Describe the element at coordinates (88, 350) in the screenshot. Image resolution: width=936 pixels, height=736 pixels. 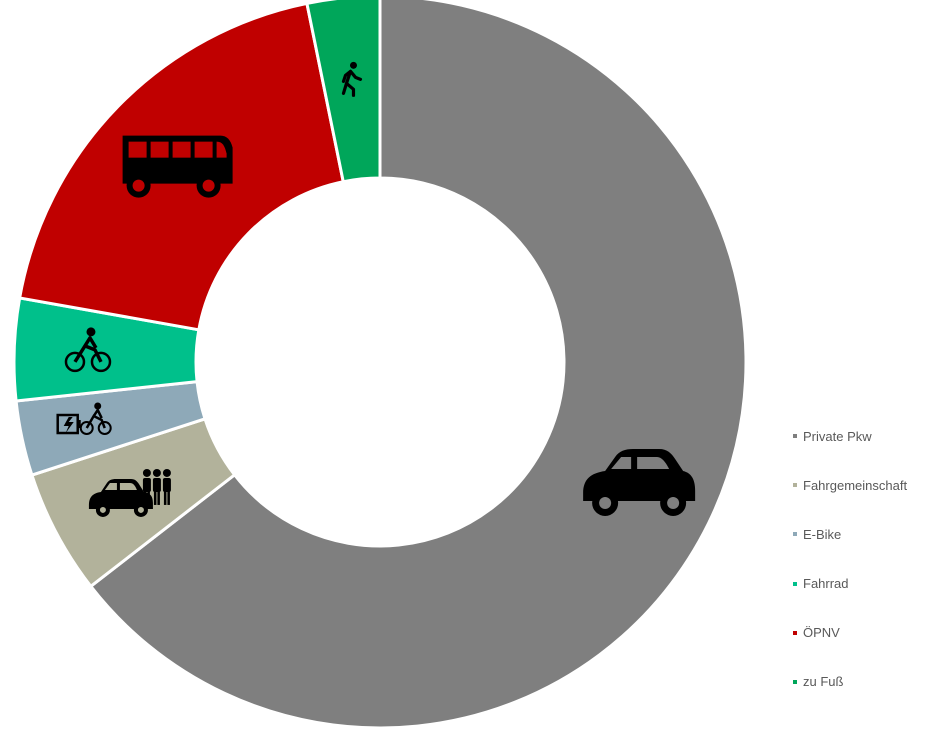
I see `bicycle-icon` at that location.